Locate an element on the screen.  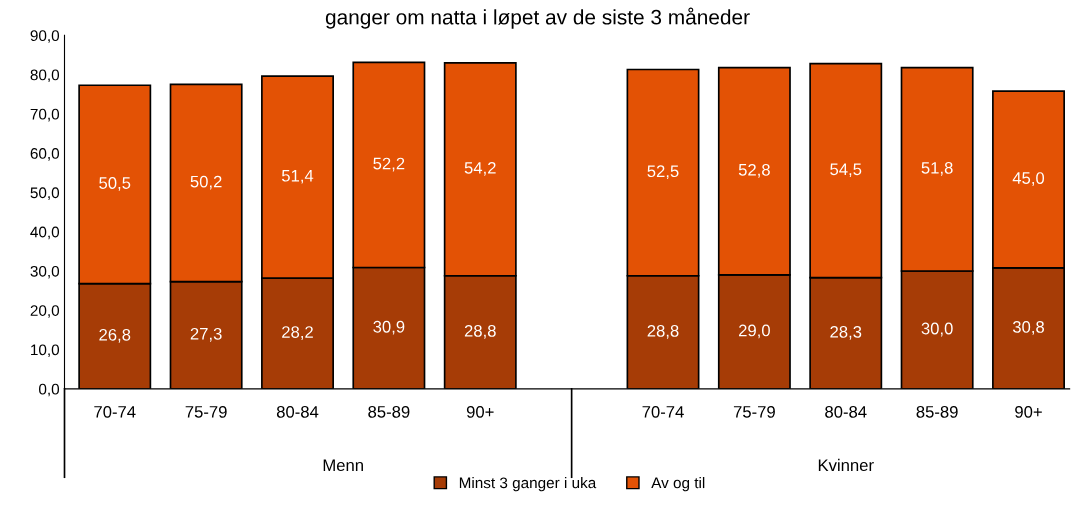
legend-label: Minst 3 ganger i uka is located at coordinates (528, 484).